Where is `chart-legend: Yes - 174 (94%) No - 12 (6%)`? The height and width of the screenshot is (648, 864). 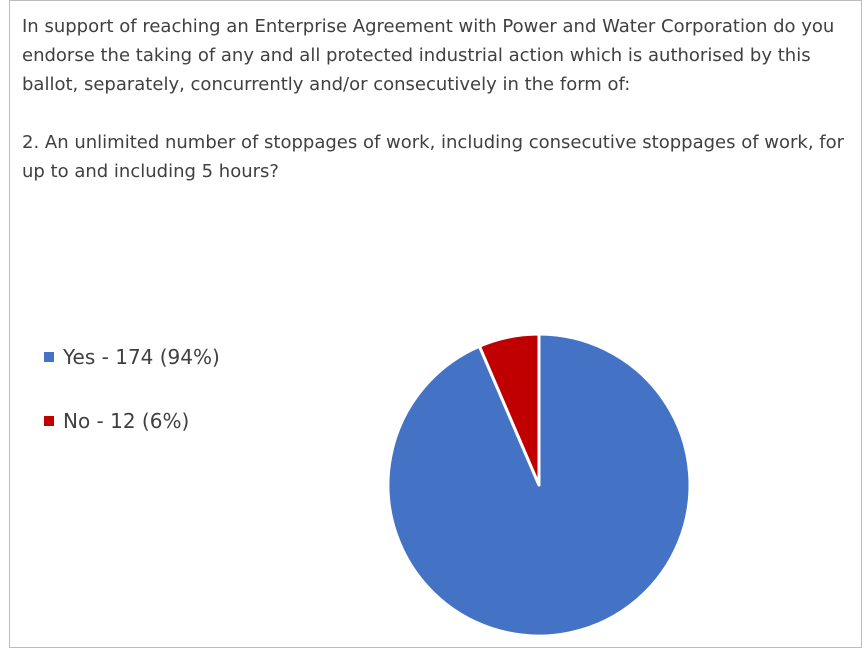
chart-legend: Yes - 174 (94%) No - 12 (6%) is located at coordinates (132, 404).